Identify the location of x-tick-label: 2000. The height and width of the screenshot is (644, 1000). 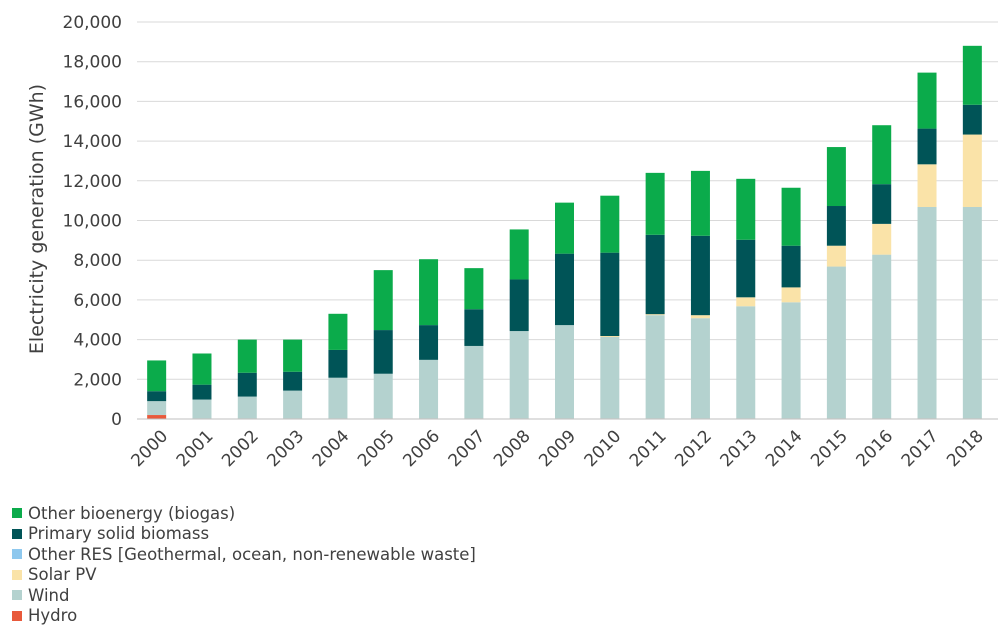
(149, 448).